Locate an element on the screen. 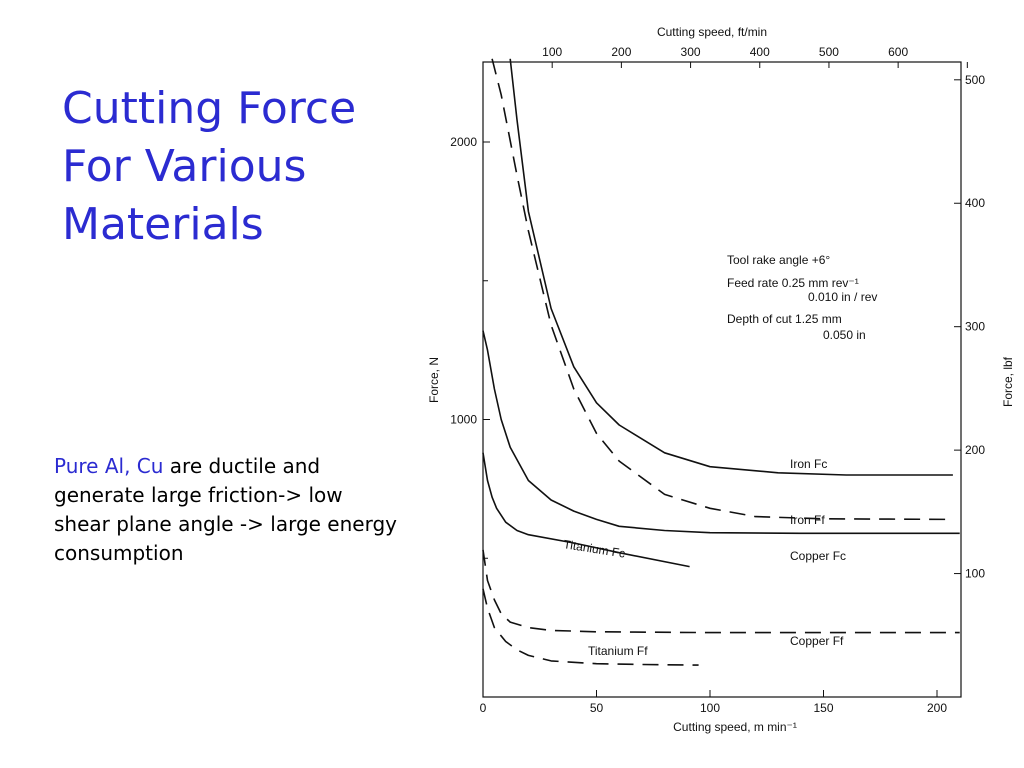 The width and height of the screenshot is (1024, 768). x-axis-label: Cutting speed, m min⁻¹ is located at coordinates (735, 727).